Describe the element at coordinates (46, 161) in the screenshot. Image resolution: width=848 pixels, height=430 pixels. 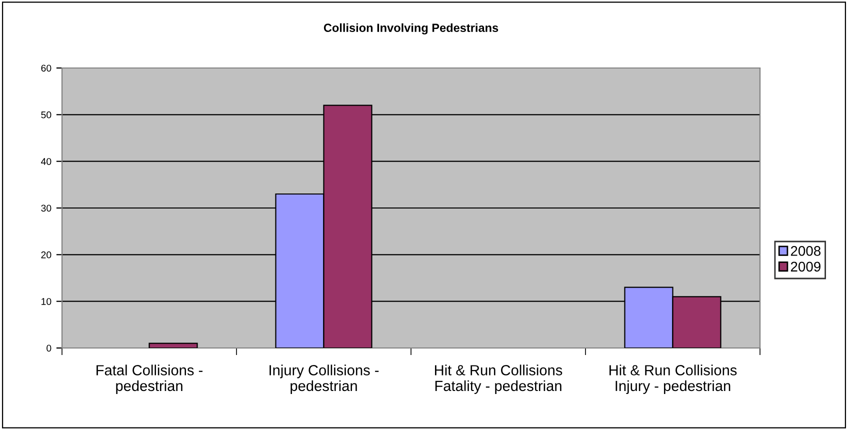
I see `y-tick-label: 40` at that location.